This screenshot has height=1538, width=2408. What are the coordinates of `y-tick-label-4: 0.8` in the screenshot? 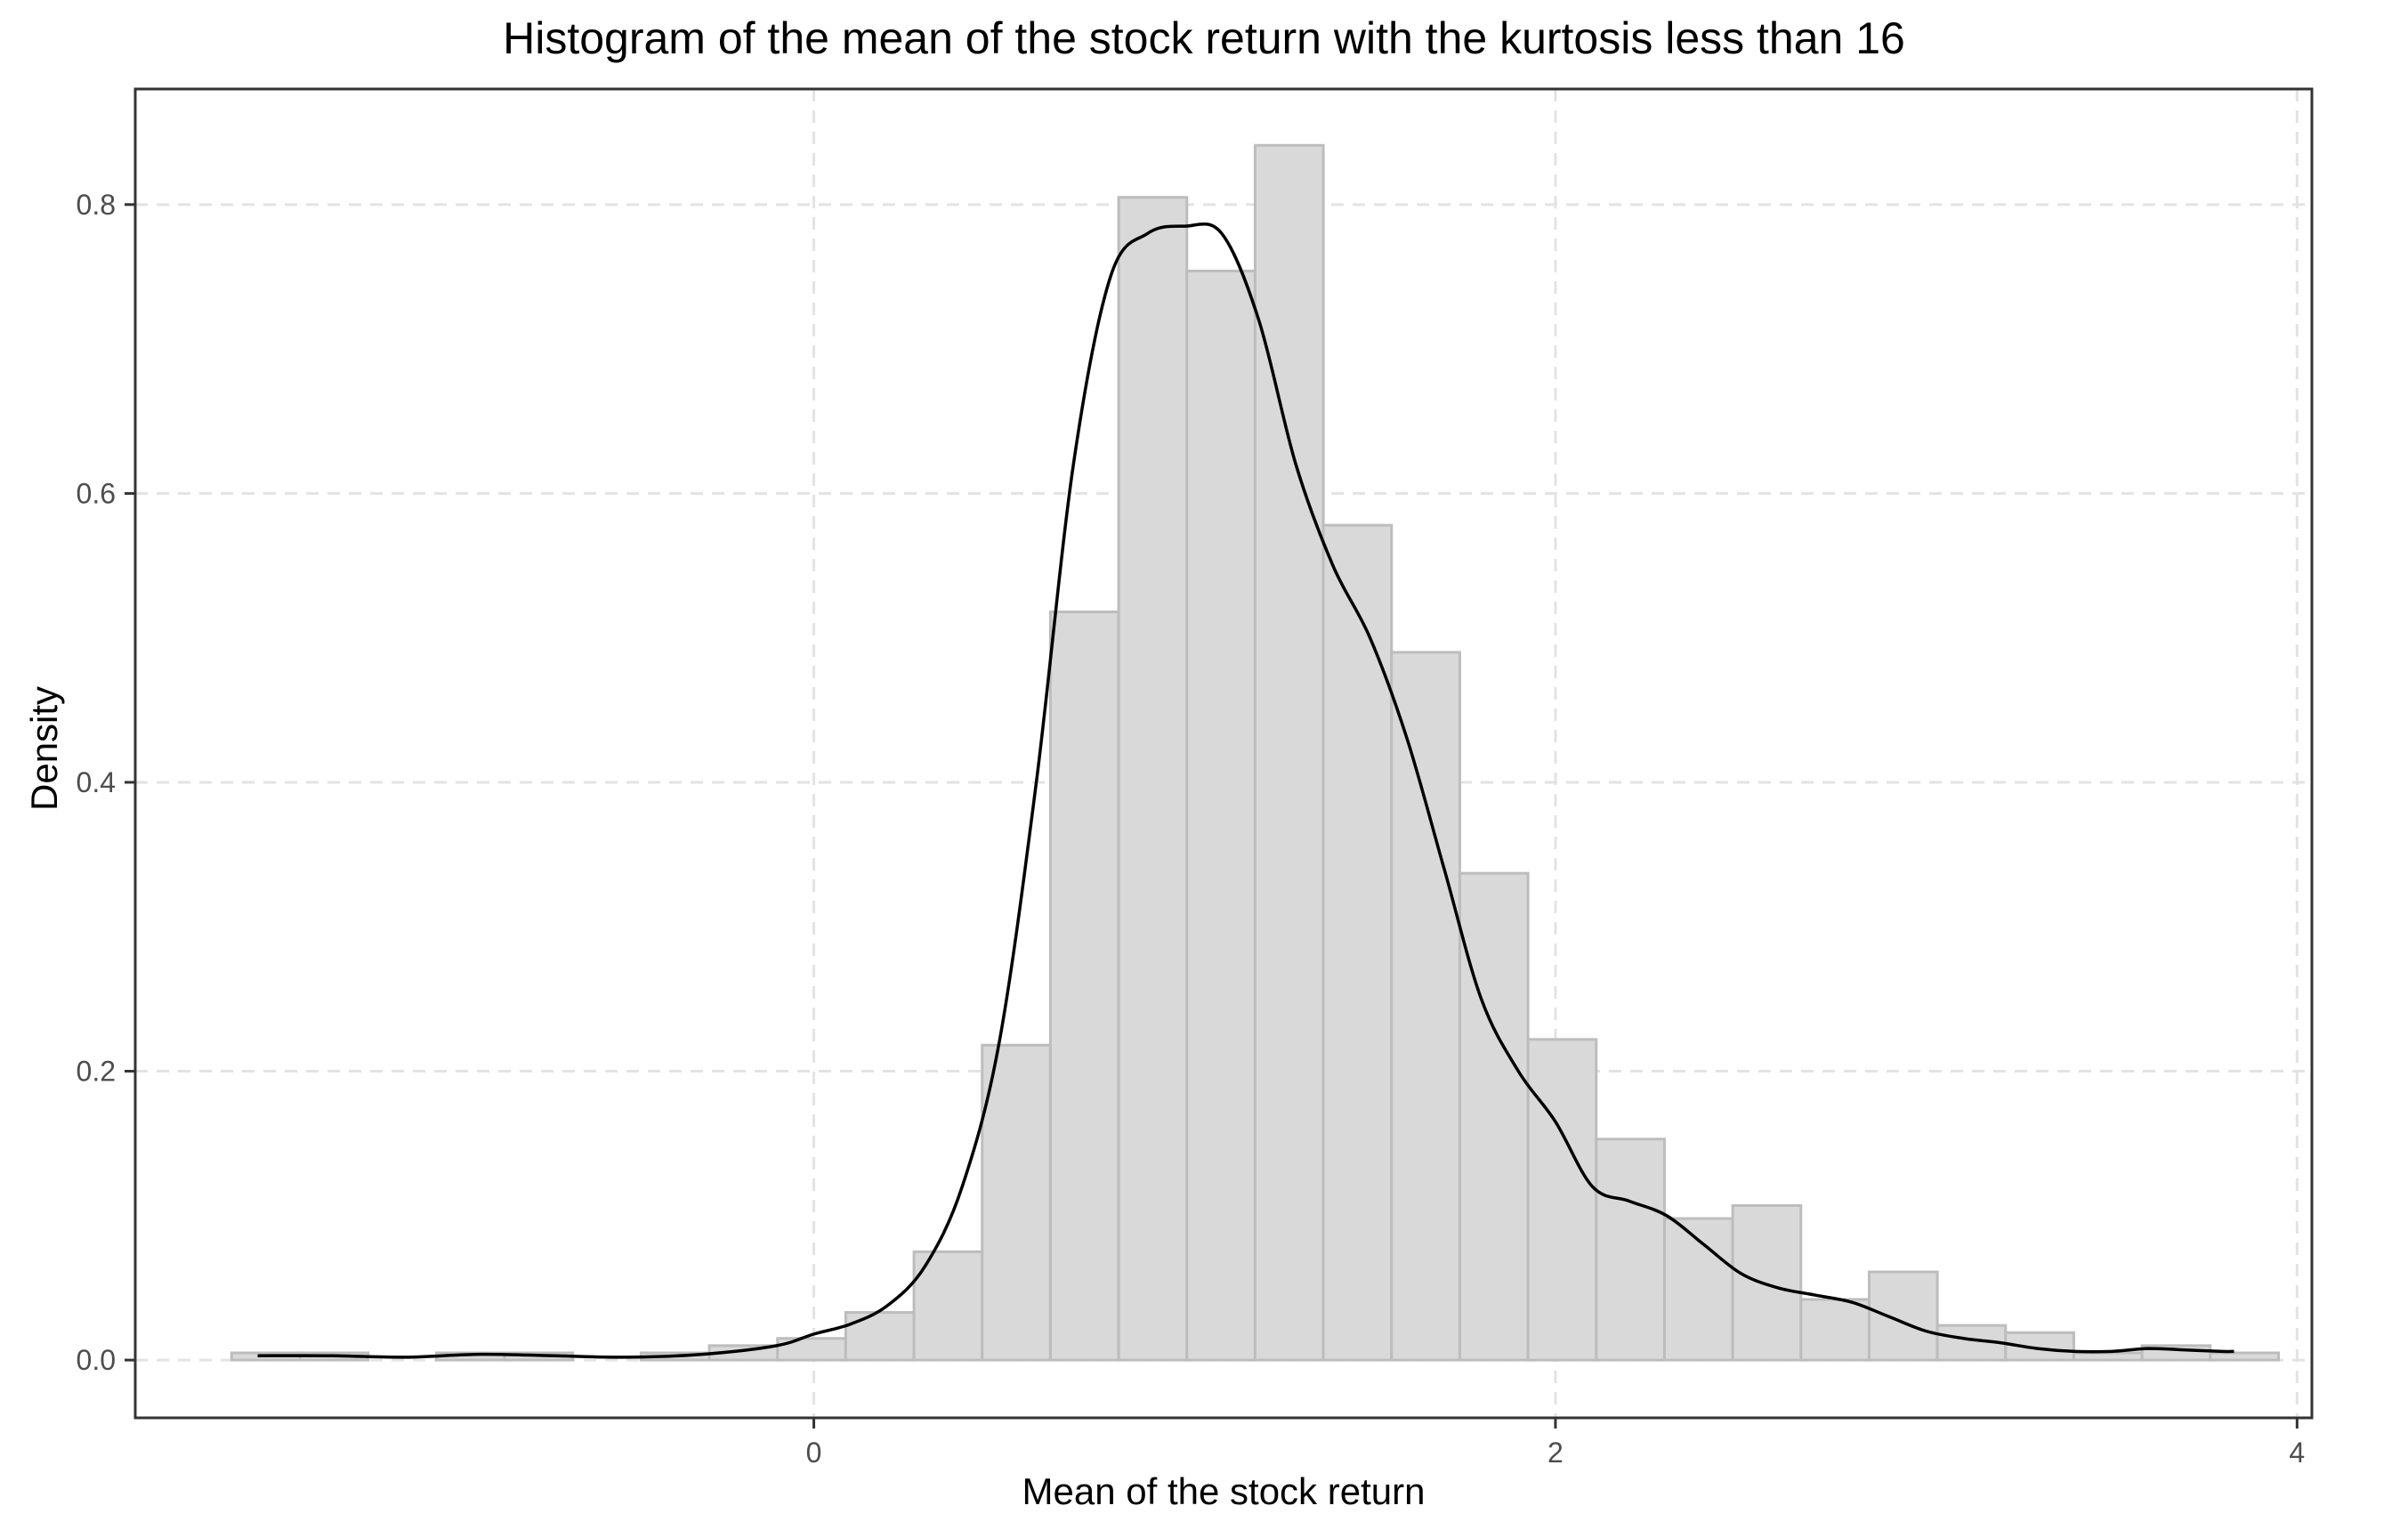 It's located at (96, 205).